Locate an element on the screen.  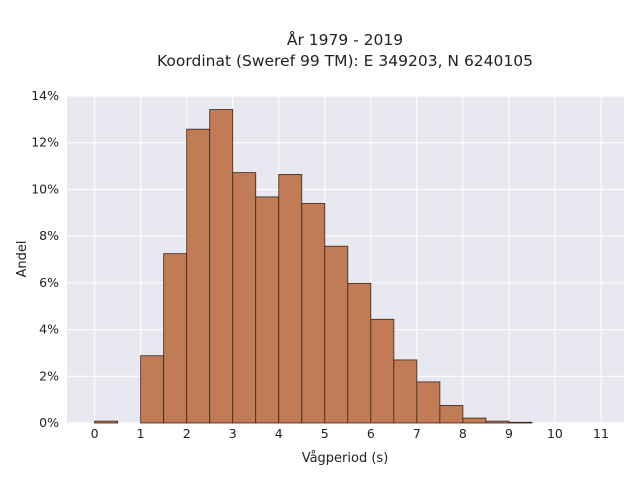
x-tick-label: 9 is located at coordinates (509, 433).